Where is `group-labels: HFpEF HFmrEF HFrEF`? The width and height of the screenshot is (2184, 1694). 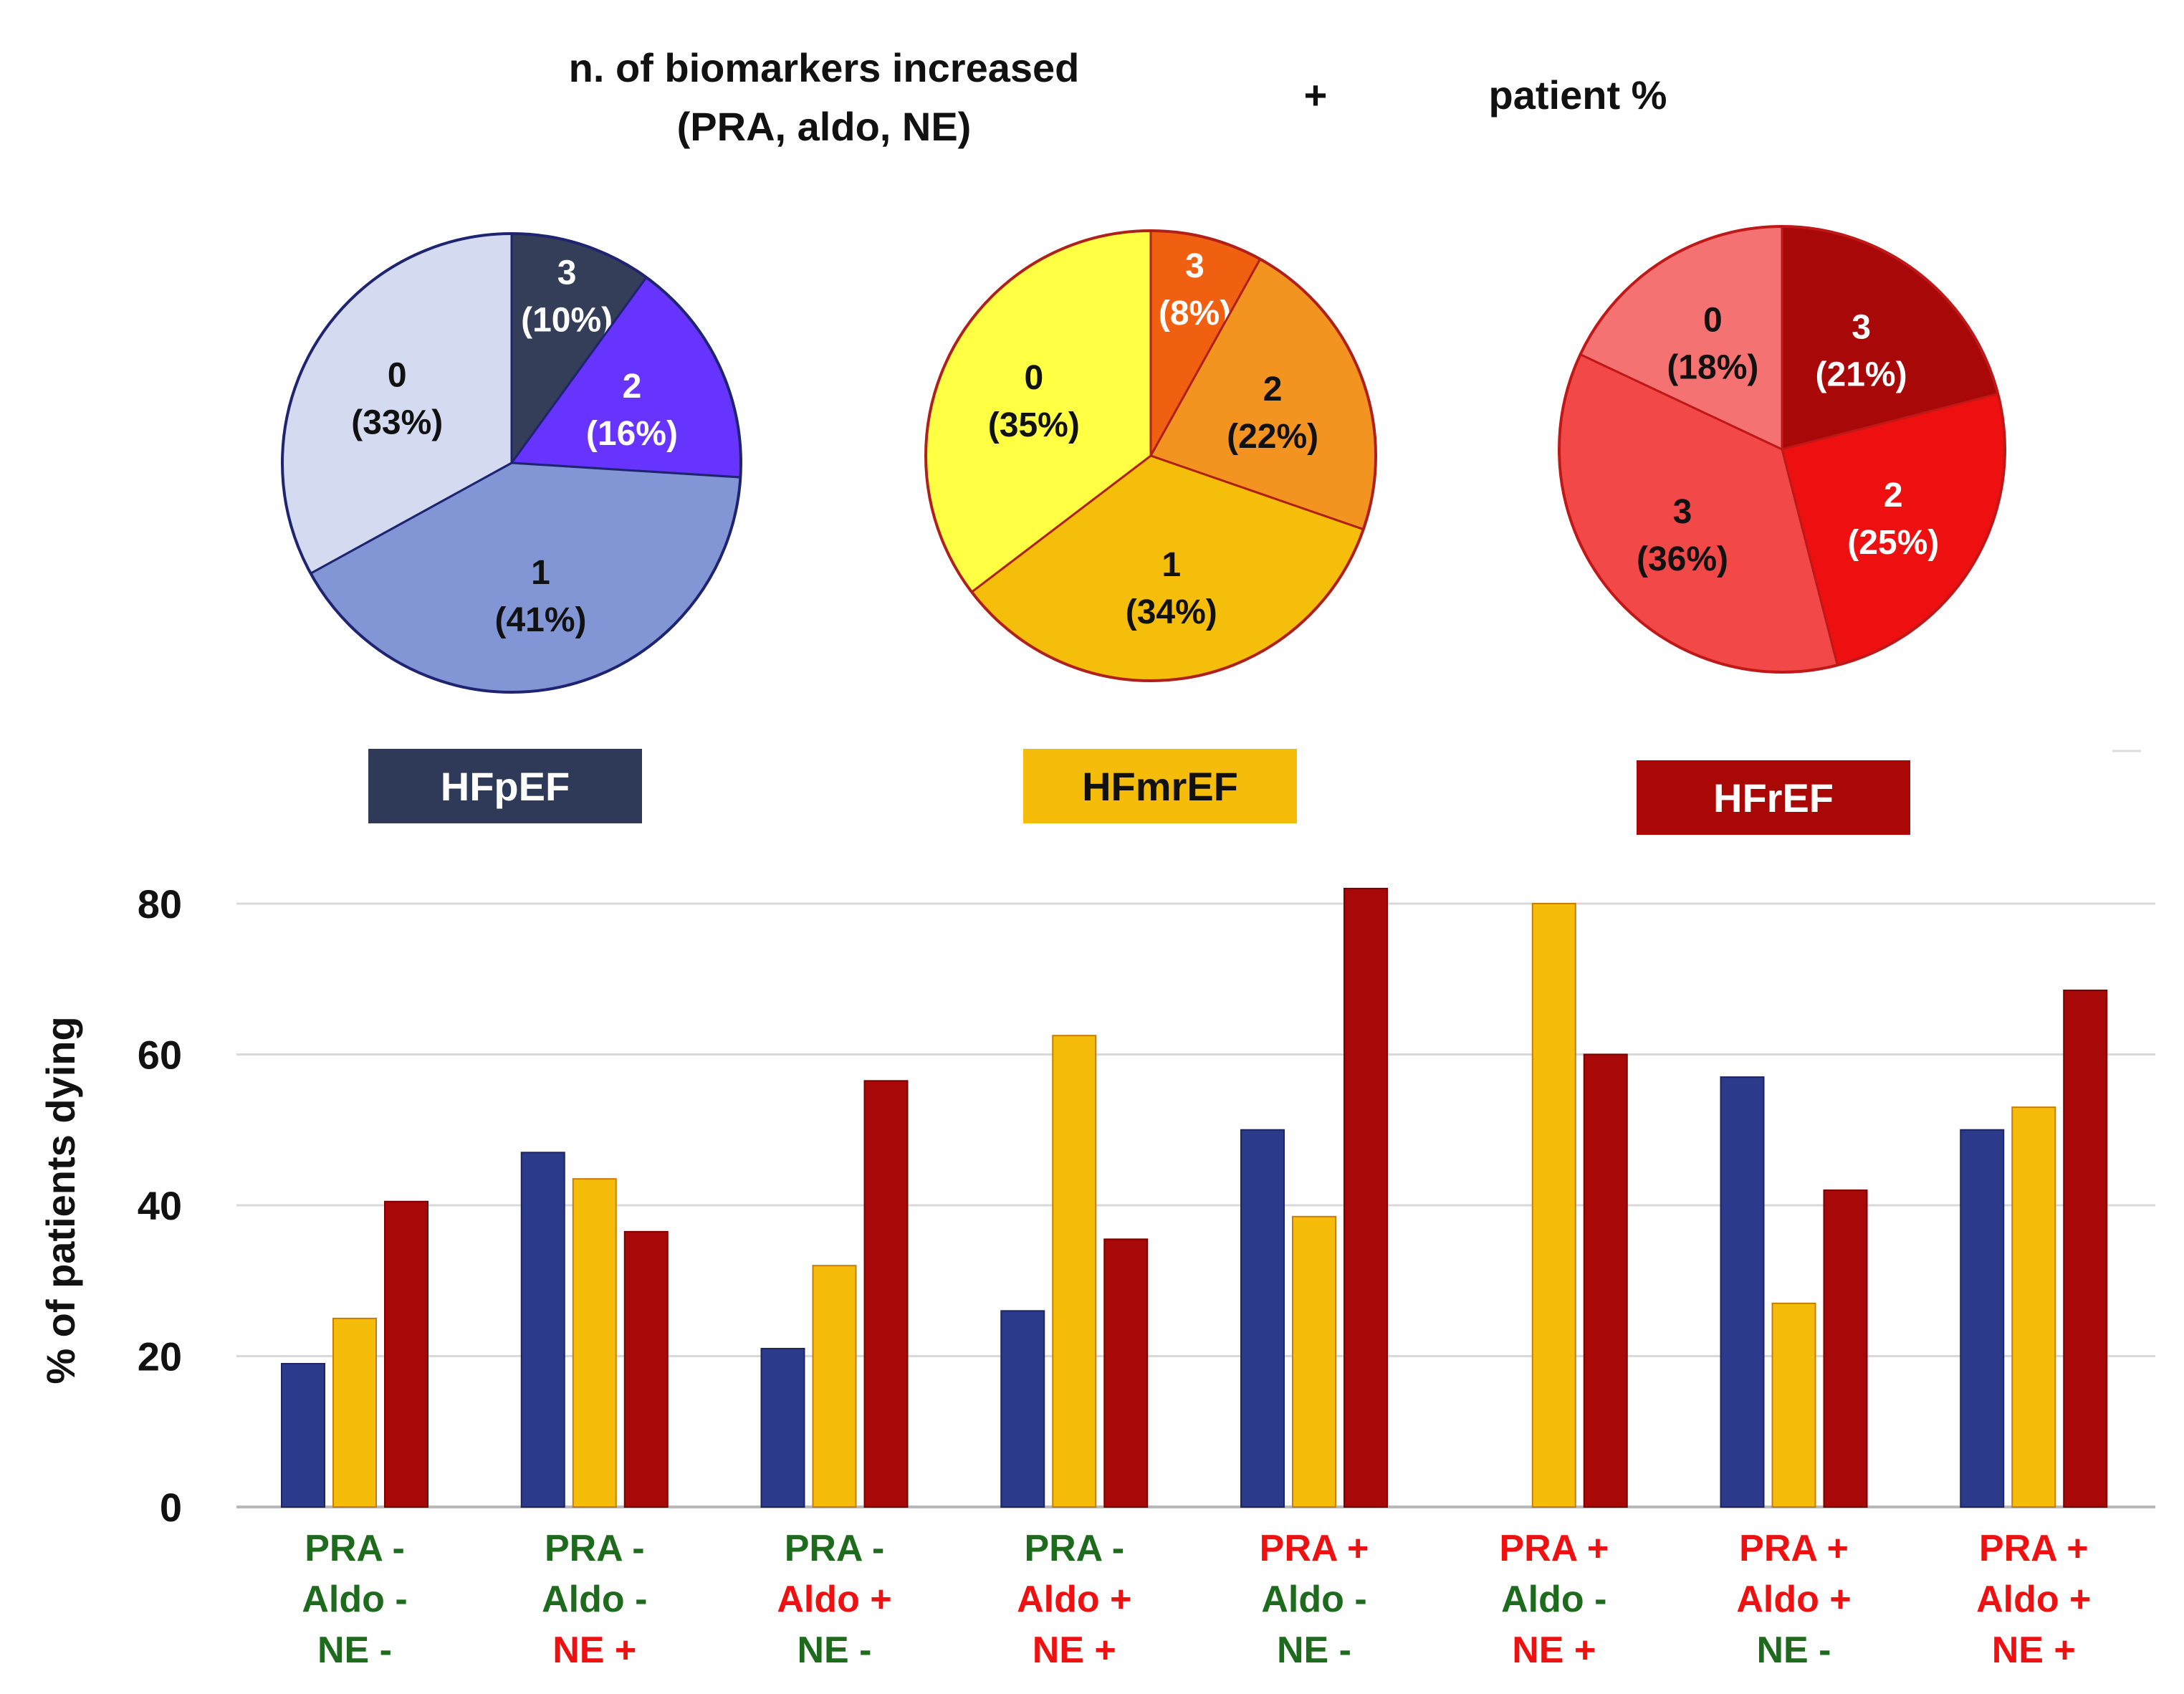 group-labels: HFpEF HFmrEF HFrEF is located at coordinates (1139, 792).